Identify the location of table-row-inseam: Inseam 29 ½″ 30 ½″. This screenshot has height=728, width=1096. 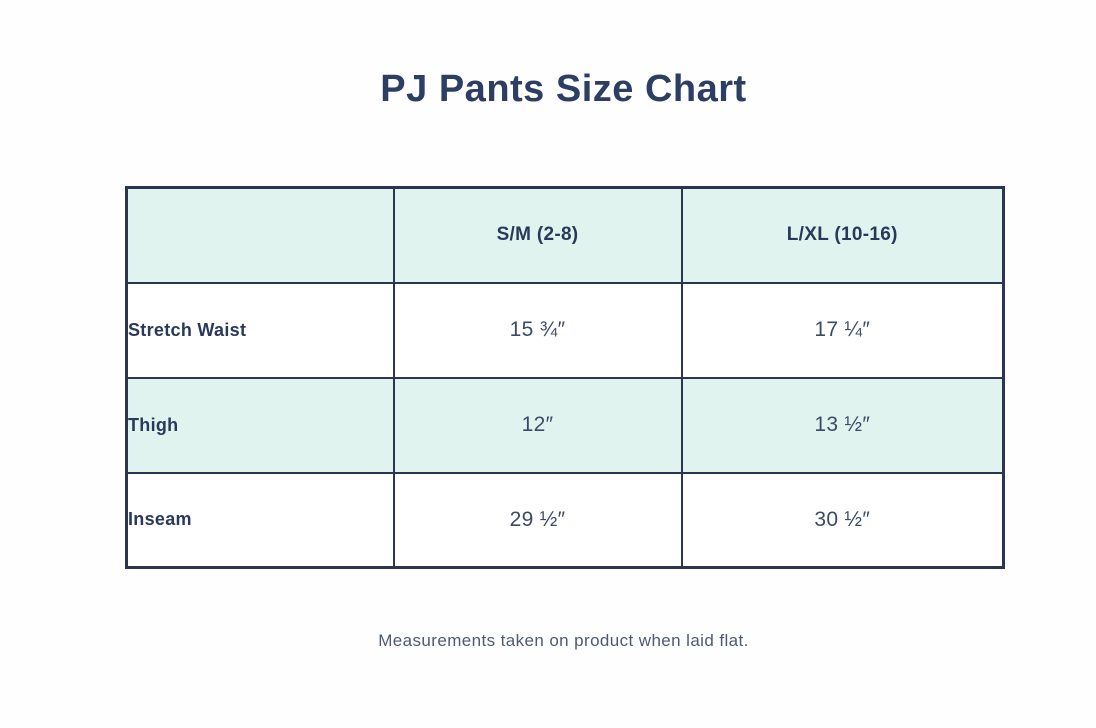
(565, 520).